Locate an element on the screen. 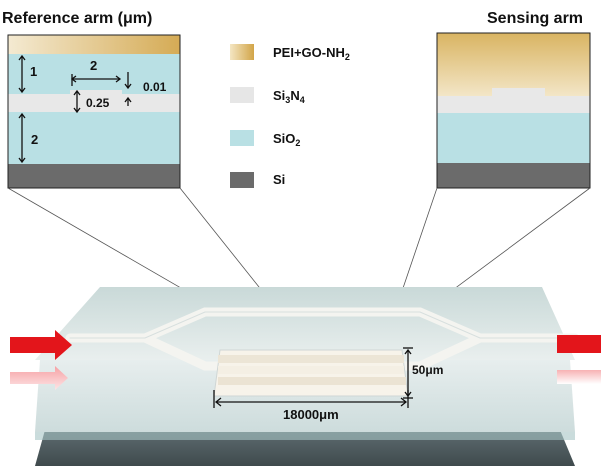 The height and width of the screenshot is (471, 601). sens-si3n4-layer is located at coordinates (513, 104).